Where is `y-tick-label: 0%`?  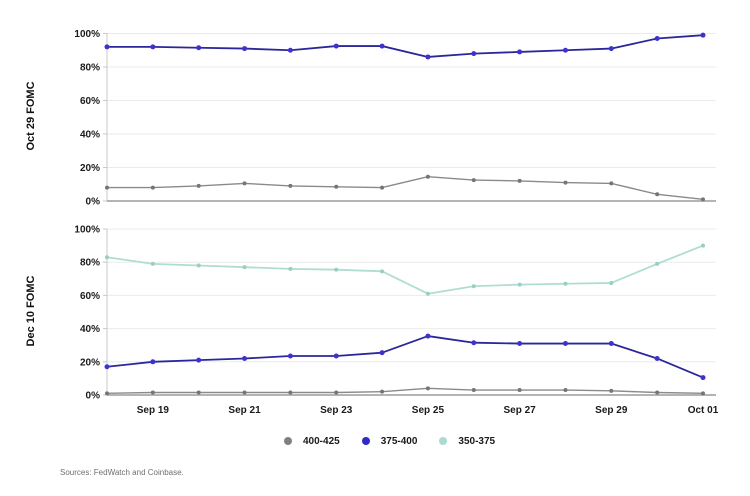
y-tick-label: 0% is located at coordinates (93, 202).